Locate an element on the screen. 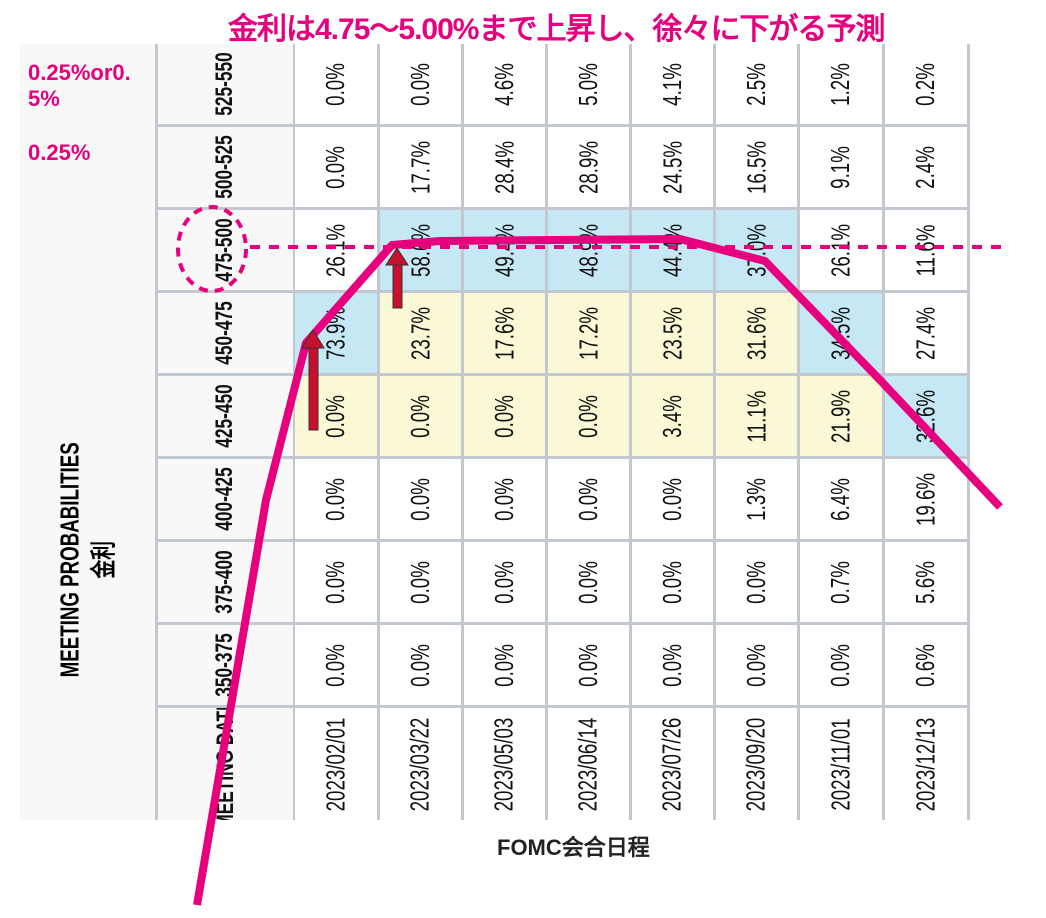 The image size is (1046, 918). probability-cell: 17.7% is located at coordinates (420, 167).